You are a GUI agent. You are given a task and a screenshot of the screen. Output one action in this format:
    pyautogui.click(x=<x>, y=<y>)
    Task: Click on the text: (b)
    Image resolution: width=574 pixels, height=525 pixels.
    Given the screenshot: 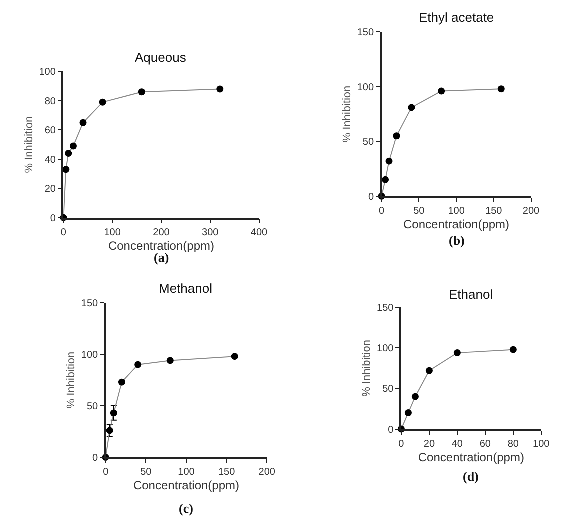 What is the action you would take?
    pyautogui.click(x=457, y=240)
    